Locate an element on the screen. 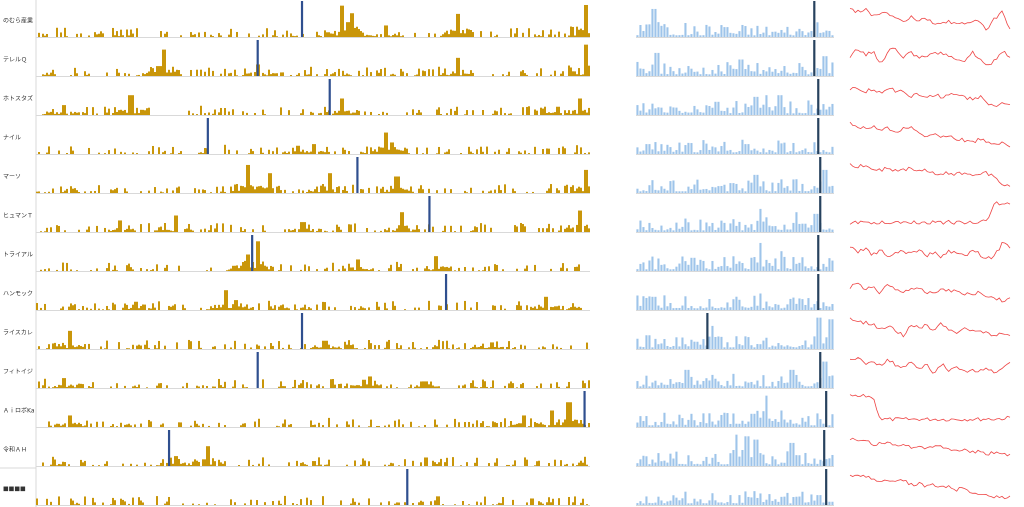  trend-line is located at coordinates (930, 175).